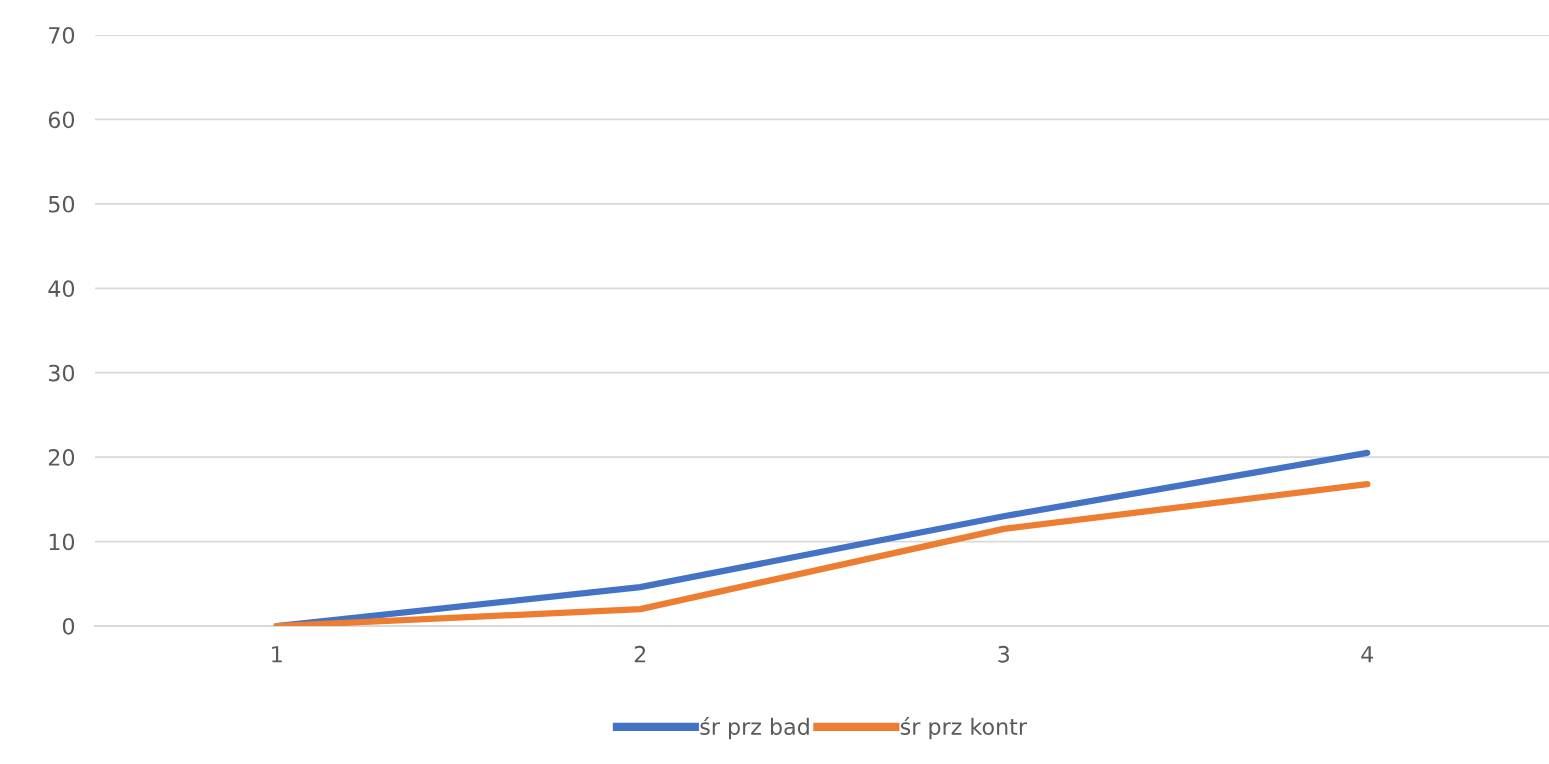  Describe the element at coordinates (68, 626) in the screenshot. I see `y-tick-label: 0` at that location.